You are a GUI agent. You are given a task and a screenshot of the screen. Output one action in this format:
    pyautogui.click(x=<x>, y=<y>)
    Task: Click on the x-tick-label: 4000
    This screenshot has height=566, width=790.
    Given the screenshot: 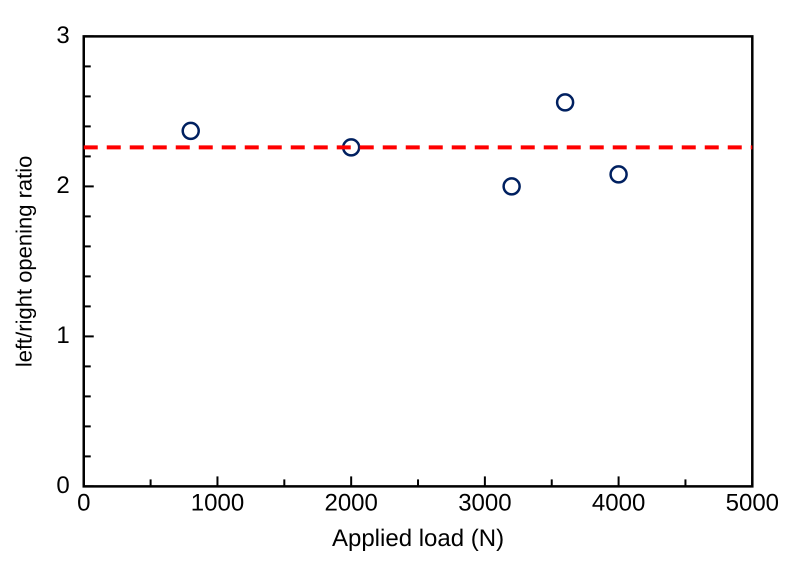 What is the action you would take?
    pyautogui.click(x=619, y=502)
    